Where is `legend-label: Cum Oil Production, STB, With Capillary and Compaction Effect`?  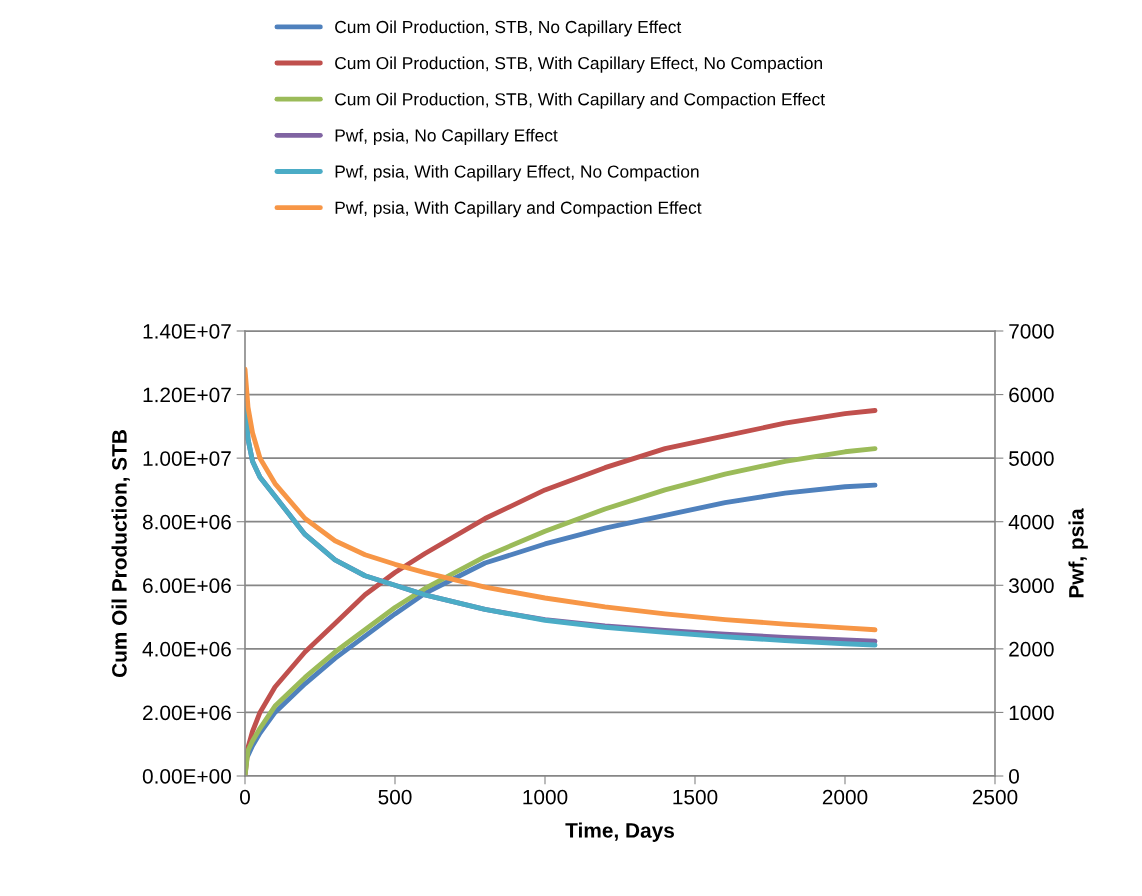
legend-label: Cum Oil Production, STB, With Capillary and Compaction Effect is located at coordinates (580, 100).